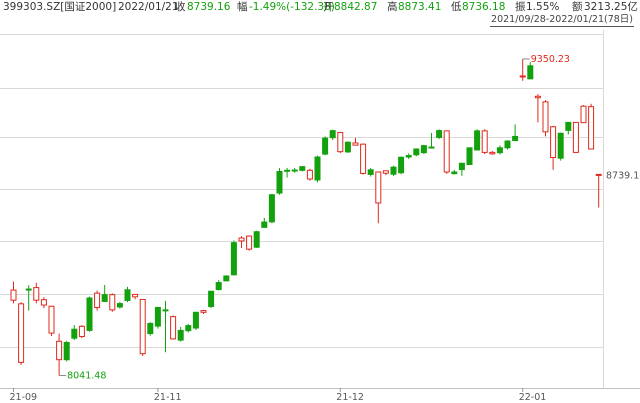 The image size is (640, 403). I want to click on high-value: 8873.41, so click(420, 7).